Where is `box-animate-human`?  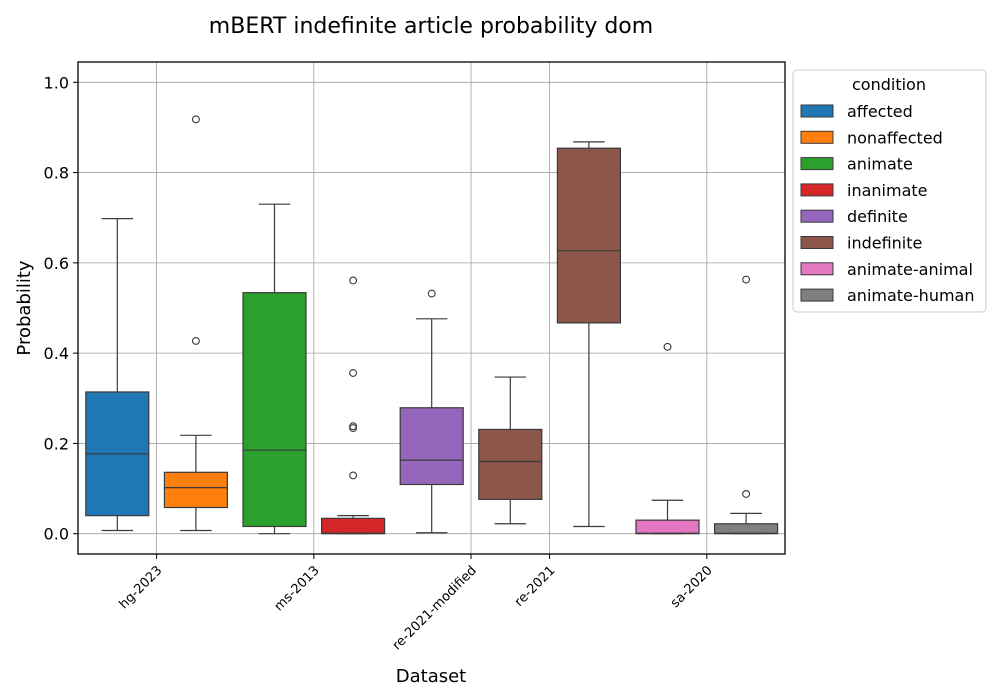 box-animate-human is located at coordinates (746, 405).